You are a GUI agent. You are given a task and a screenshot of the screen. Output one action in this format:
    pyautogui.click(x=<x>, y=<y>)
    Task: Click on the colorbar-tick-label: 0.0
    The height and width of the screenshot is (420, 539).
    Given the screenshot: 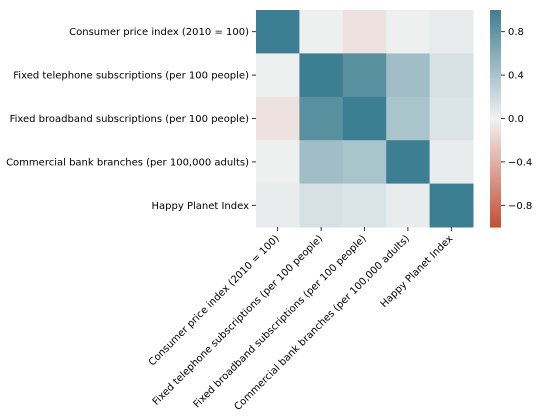 What is the action you would take?
    pyautogui.click(x=516, y=119)
    